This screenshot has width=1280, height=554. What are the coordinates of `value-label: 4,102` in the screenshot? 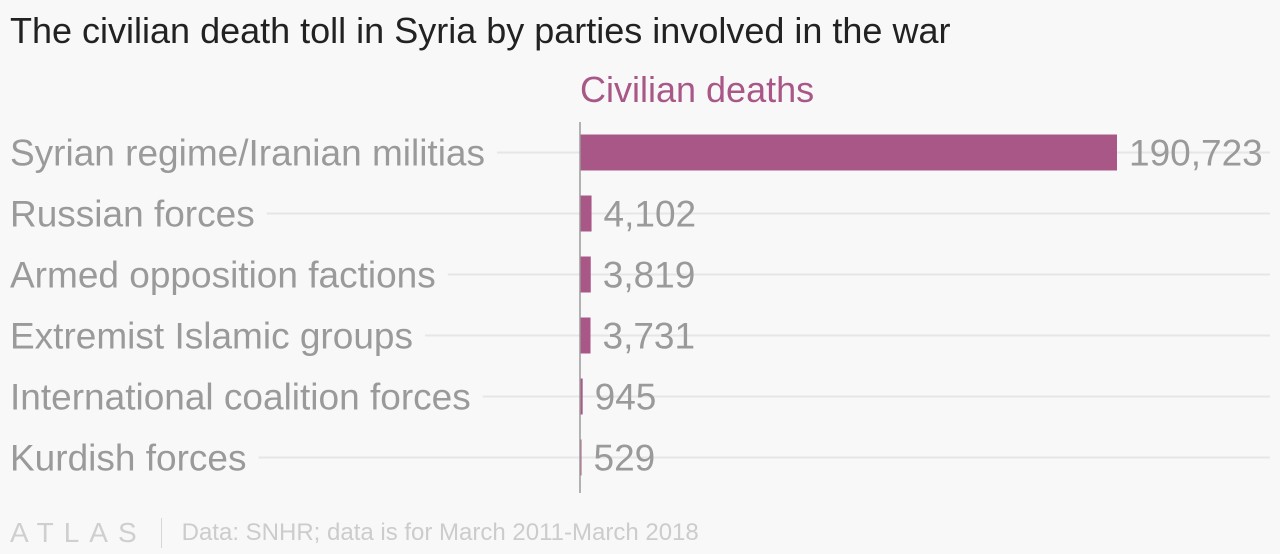 It's located at (650, 214).